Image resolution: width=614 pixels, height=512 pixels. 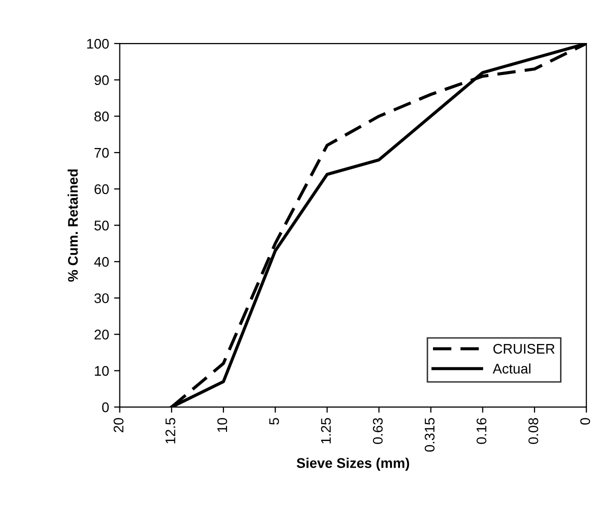 I want to click on x-tick-label: 0.16, so click(x=481, y=431).